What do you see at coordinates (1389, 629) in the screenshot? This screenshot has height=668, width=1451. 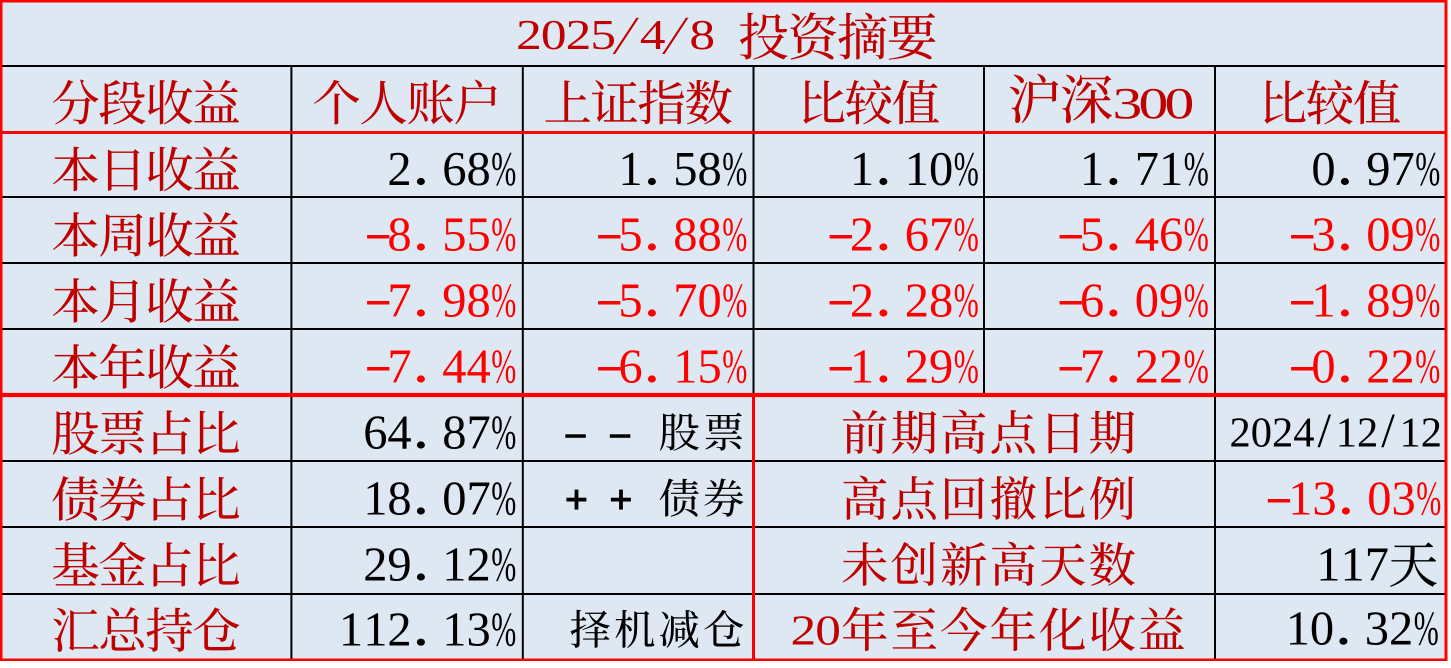 I see `svg-text: 32` at bounding box center [1389, 629].